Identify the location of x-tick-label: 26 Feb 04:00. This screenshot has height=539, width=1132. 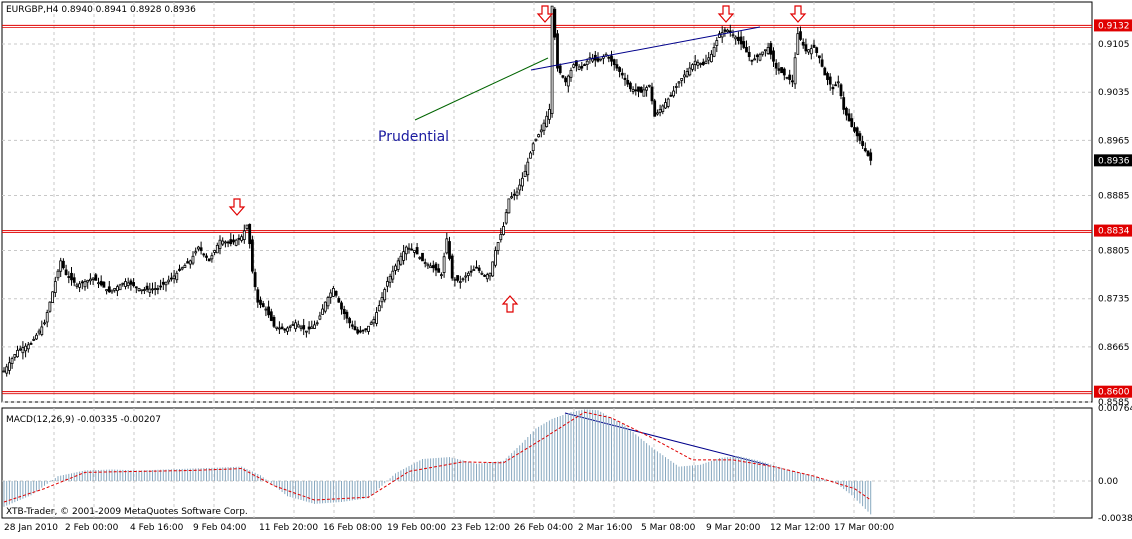
(543, 528).